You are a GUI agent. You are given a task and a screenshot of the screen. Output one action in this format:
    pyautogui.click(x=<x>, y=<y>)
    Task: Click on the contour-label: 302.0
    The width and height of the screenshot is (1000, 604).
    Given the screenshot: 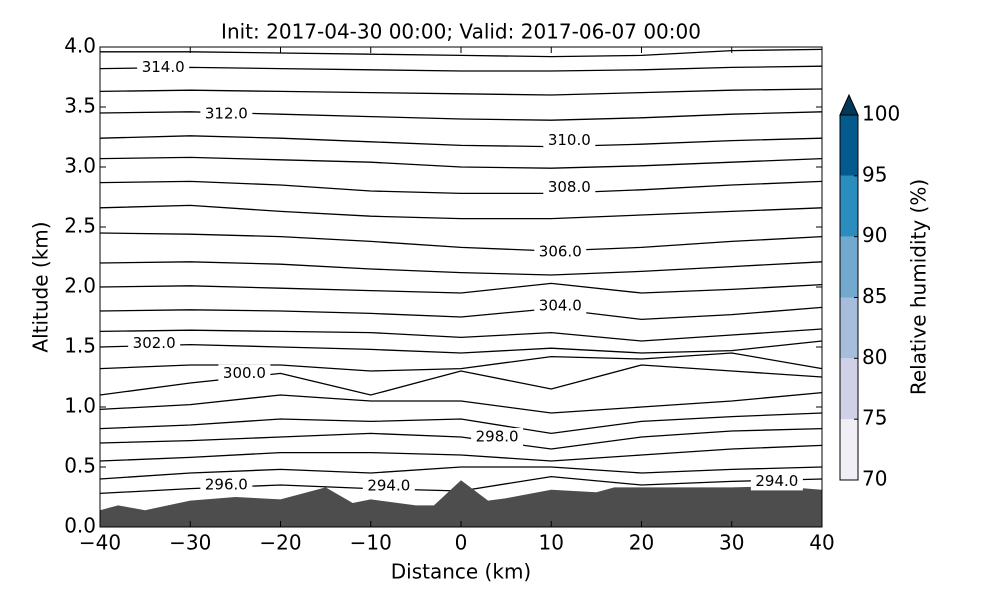 What is the action you would take?
    pyautogui.click(x=154, y=343)
    